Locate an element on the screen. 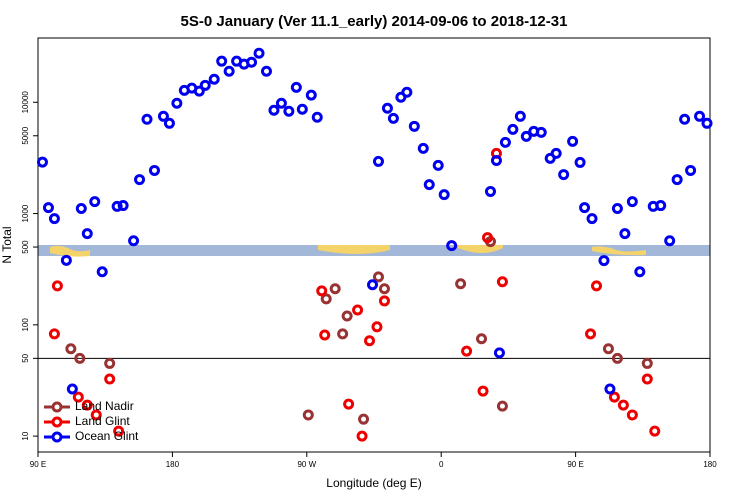  legend-label: Land Glint is located at coordinates (102, 421).